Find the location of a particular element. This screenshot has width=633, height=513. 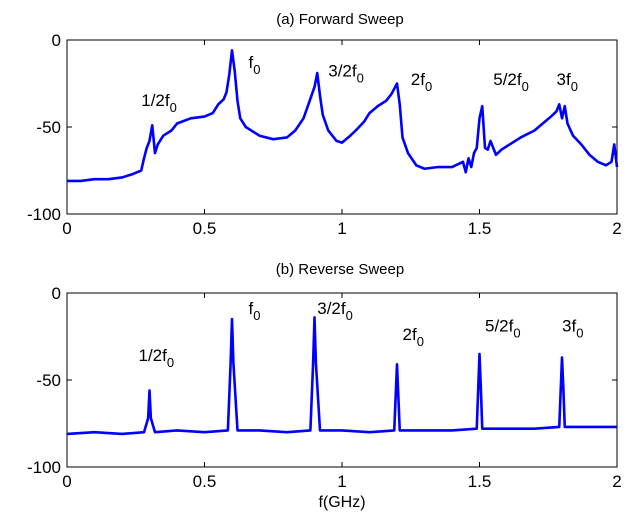

panel-b-peak-label-main: 2f is located at coordinates (410, 334).